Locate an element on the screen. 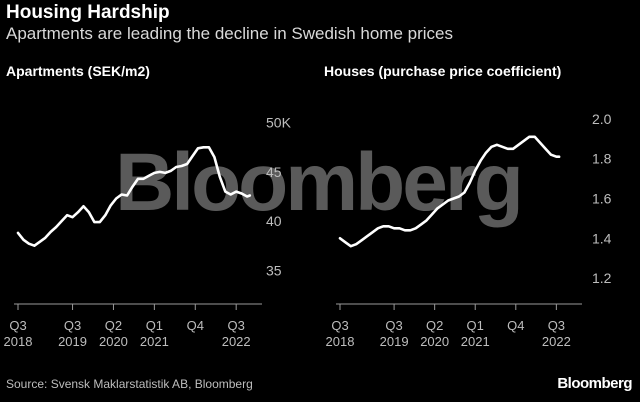  houses-ytick-label: 2.0 is located at coordinates (602, 119).